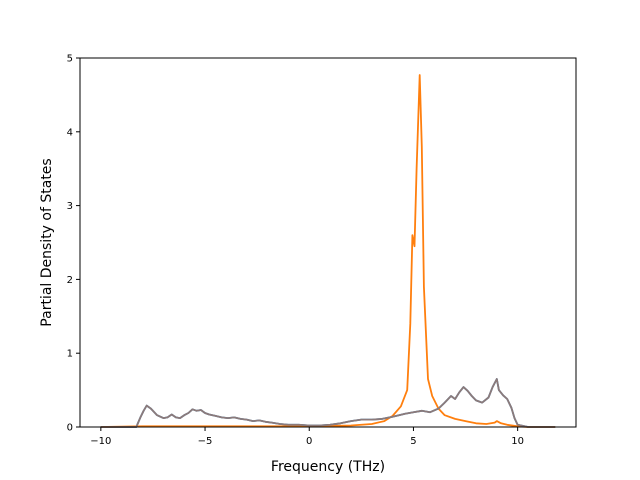 The width and height of the screenshot is (640, 480). I want to click on y-tick-label: 1, so click(70, 354).